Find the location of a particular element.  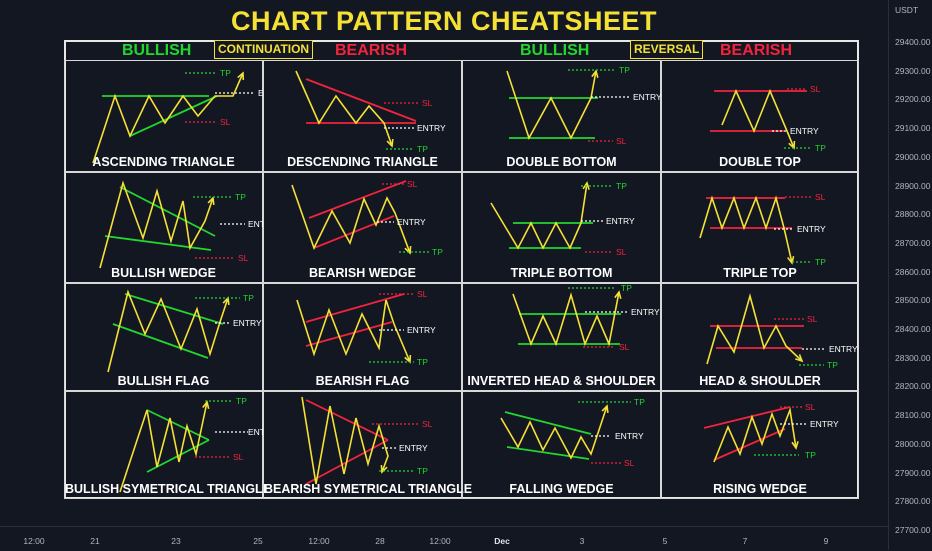

pattern-cell: TP ENTRY SL BULLISH SYMETRICAL TRIANGLE is located at coordinates (167, 445).